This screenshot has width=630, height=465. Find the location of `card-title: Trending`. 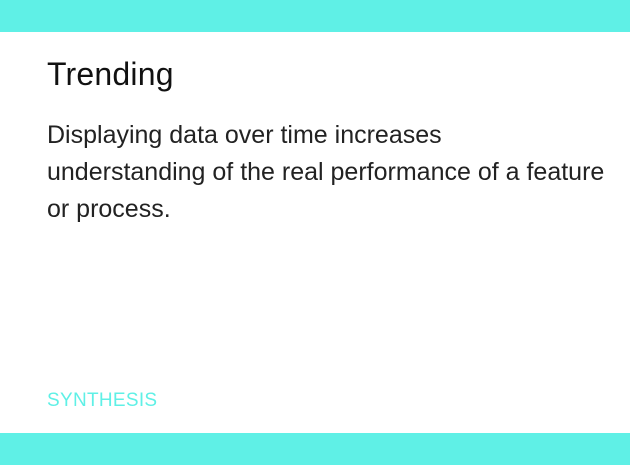

card-title: Trending is located at coordinates (110, 74).